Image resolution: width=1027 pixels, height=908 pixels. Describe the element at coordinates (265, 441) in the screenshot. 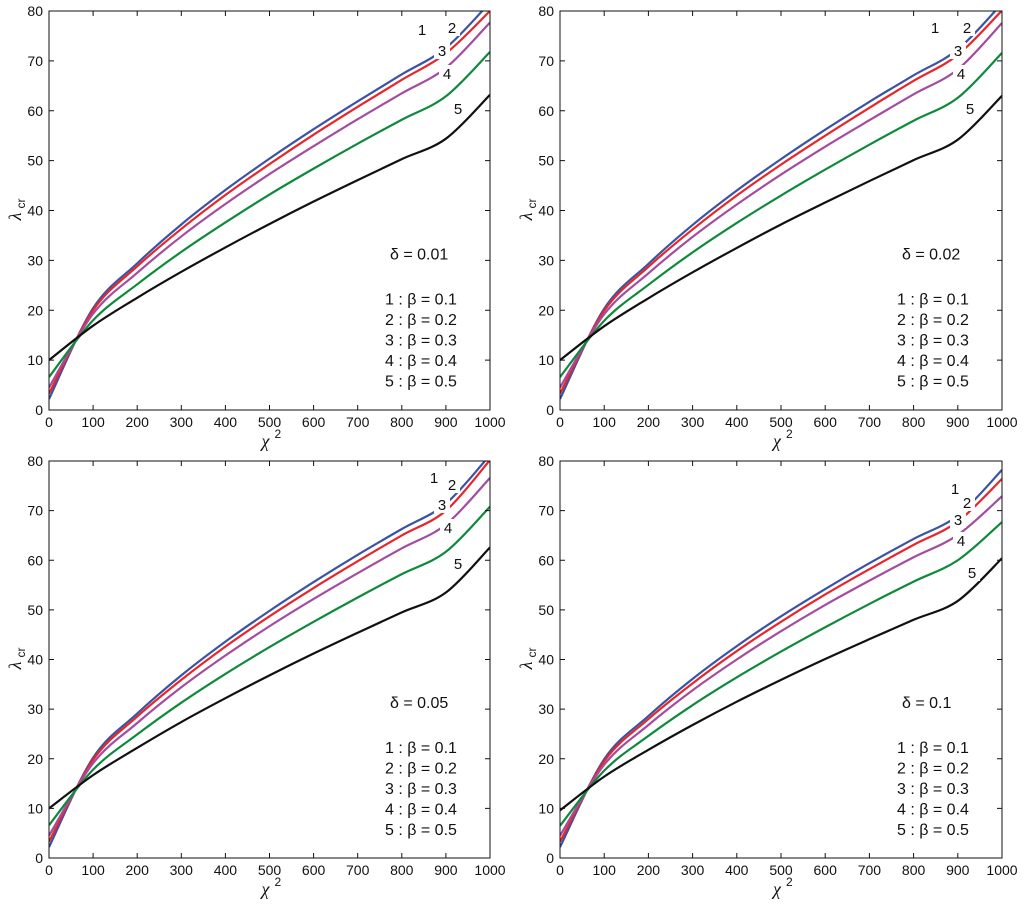

I see `x-axis-title: χ` at that location.